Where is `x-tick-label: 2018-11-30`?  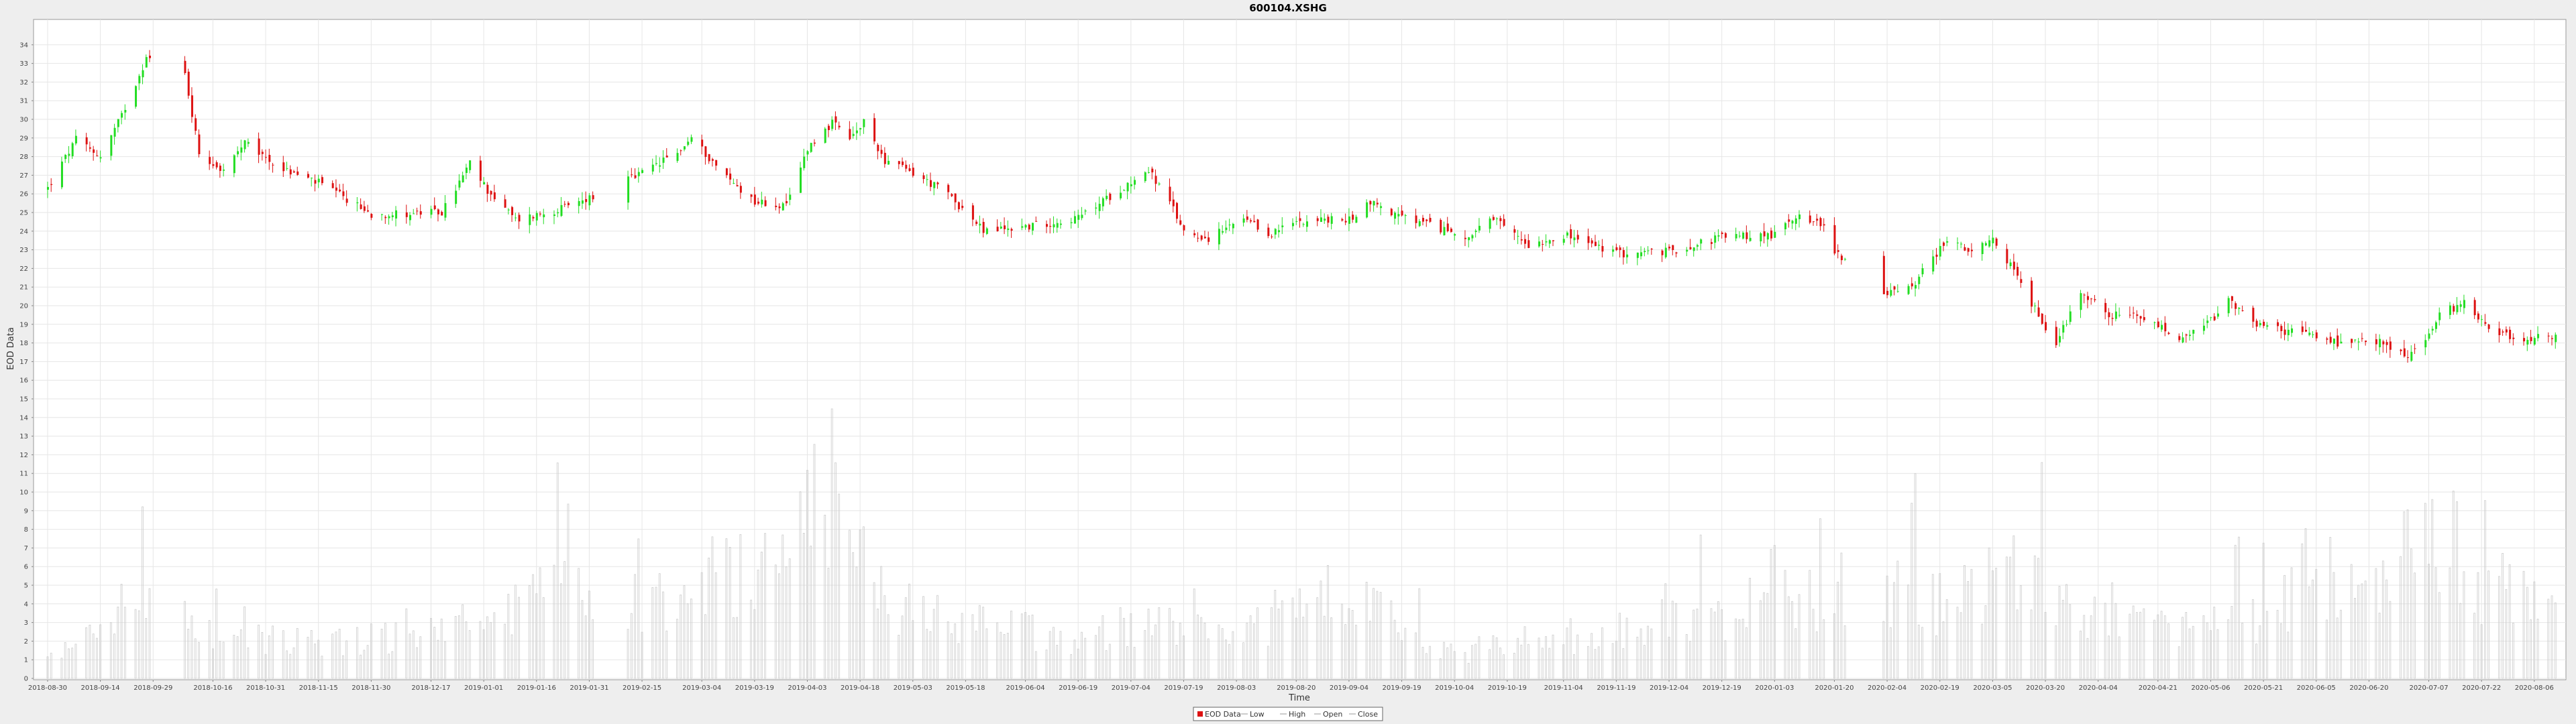
x-tick-label: 2018-11-30 is located at coordinates (371, 688).